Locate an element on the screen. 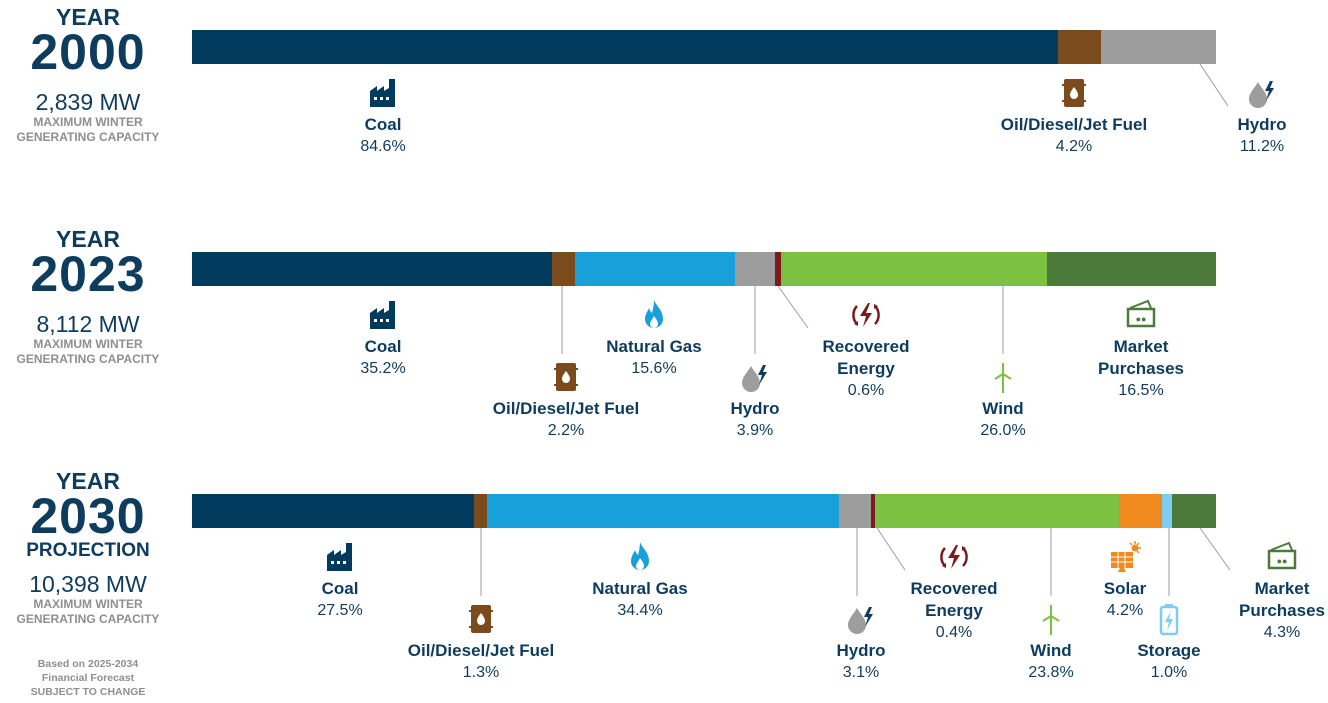  segment-label: ●● Market Purchases 4.3% is located at coordinates (1281, 591).